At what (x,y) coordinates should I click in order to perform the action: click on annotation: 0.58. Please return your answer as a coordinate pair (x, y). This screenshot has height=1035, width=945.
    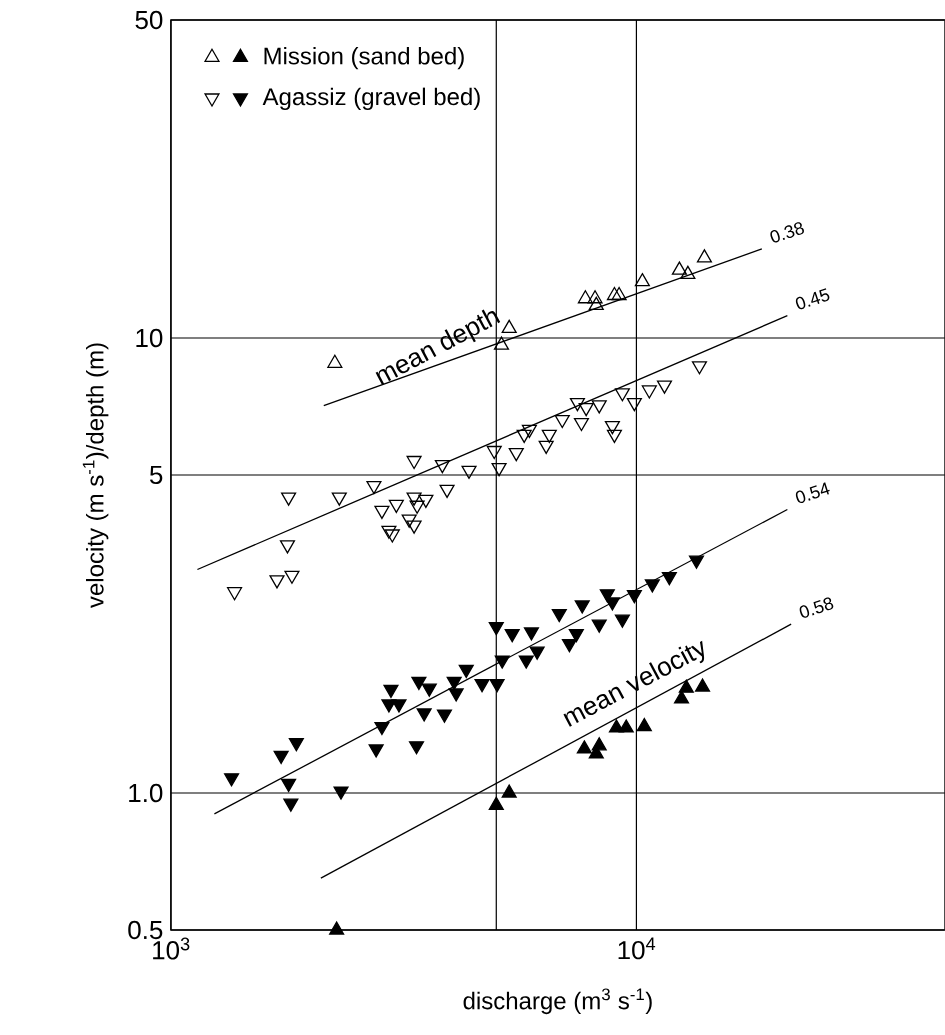
    Looking at the image, I should click on (816, 607).